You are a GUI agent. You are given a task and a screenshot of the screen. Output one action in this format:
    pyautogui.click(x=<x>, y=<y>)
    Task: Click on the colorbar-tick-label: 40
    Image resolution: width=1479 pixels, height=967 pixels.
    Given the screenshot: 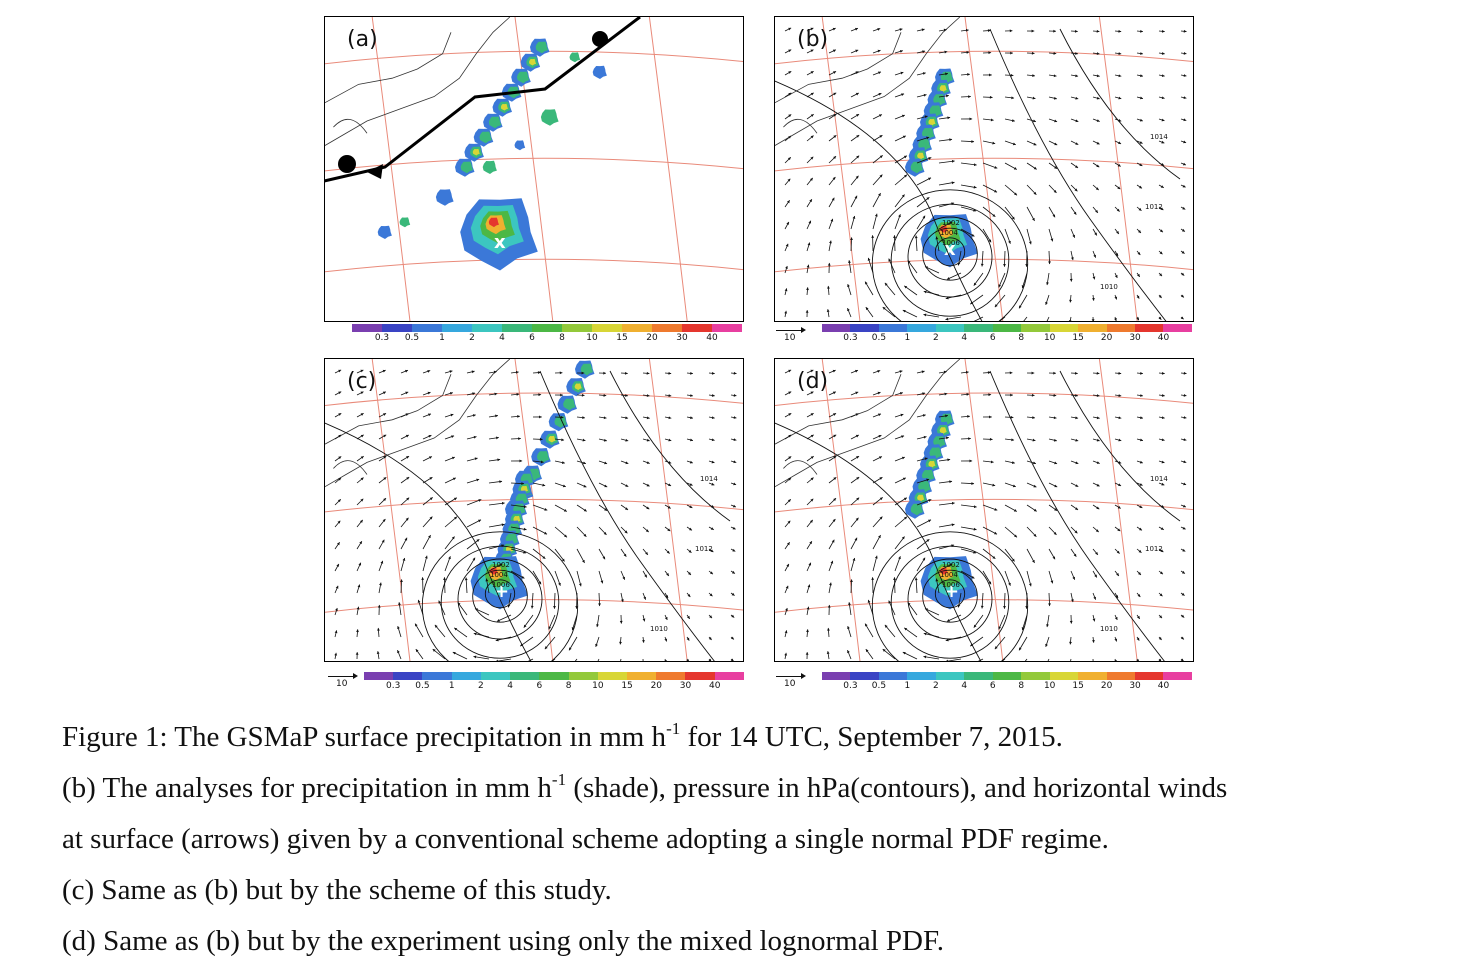 What is the action you would take?
    pyautogui.click(x=712, y=338)
    